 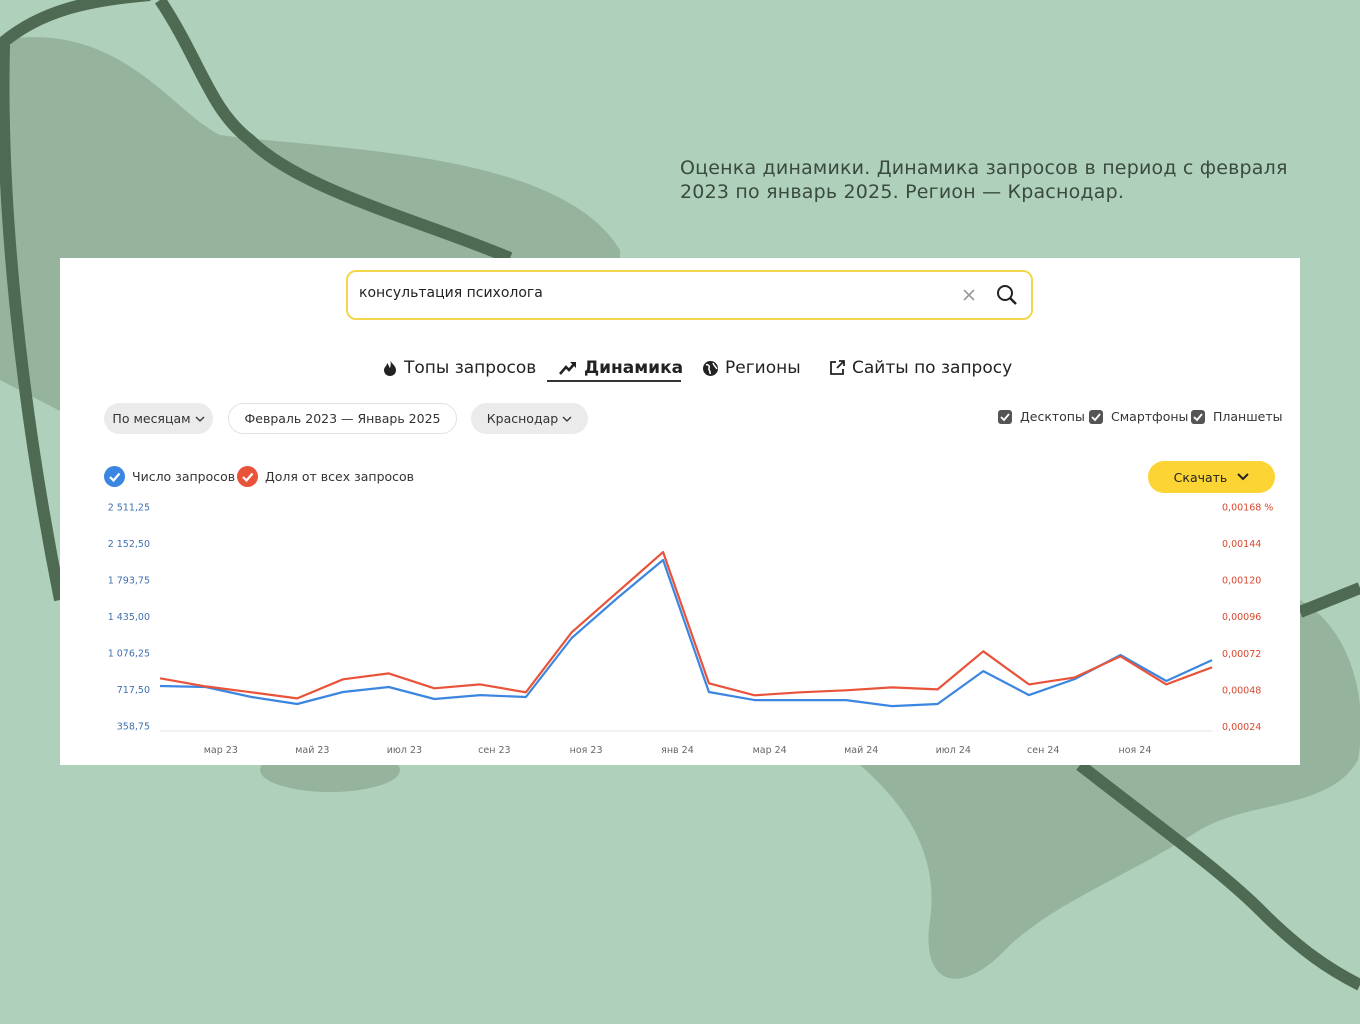 I want to click on x-tick-label: июл 24, so click(x=953, y=750).